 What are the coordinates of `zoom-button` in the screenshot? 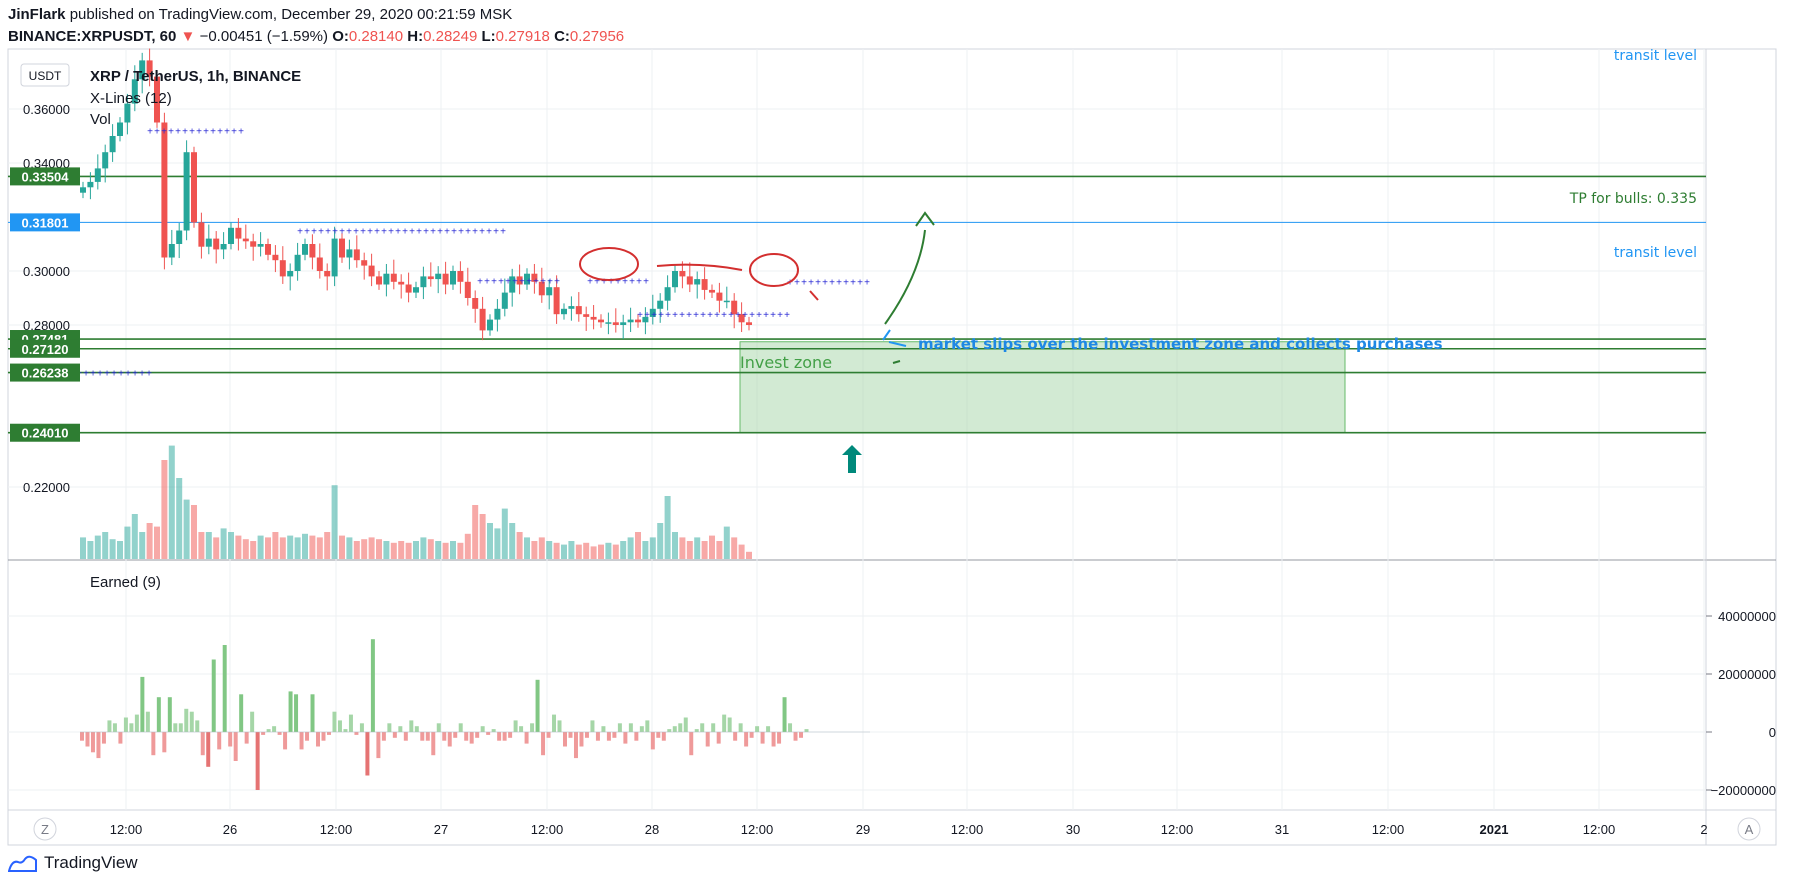 It's located at (45, 829).